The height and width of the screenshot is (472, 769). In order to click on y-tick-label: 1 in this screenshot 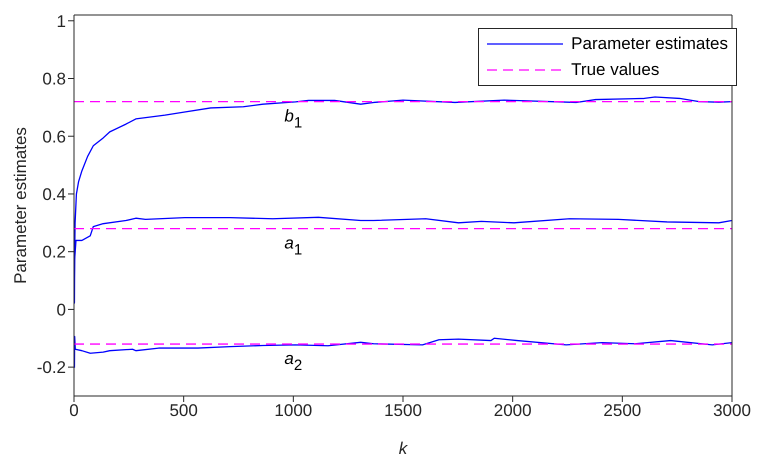, I will do `click(61, 21)`.